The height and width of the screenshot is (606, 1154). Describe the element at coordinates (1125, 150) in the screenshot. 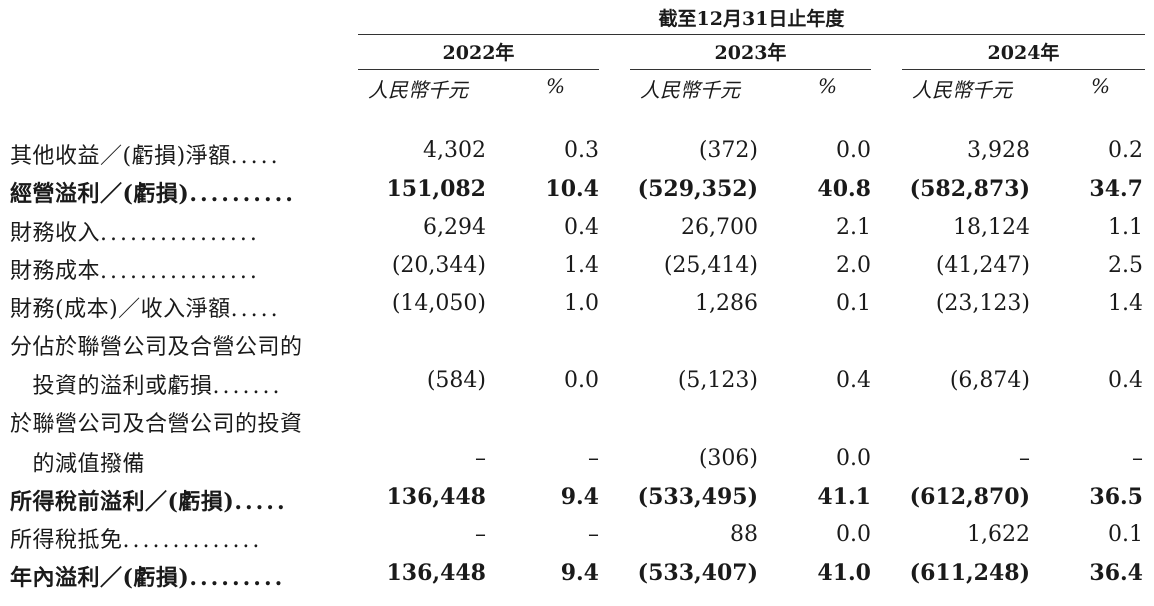

I see `cell-pct-2024: 0.2` at that location.